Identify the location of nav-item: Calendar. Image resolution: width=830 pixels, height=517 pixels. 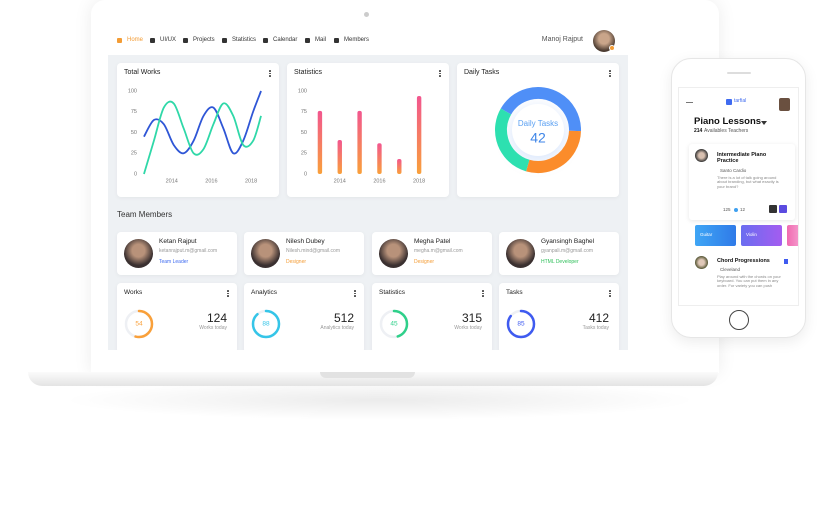
(285, 40).